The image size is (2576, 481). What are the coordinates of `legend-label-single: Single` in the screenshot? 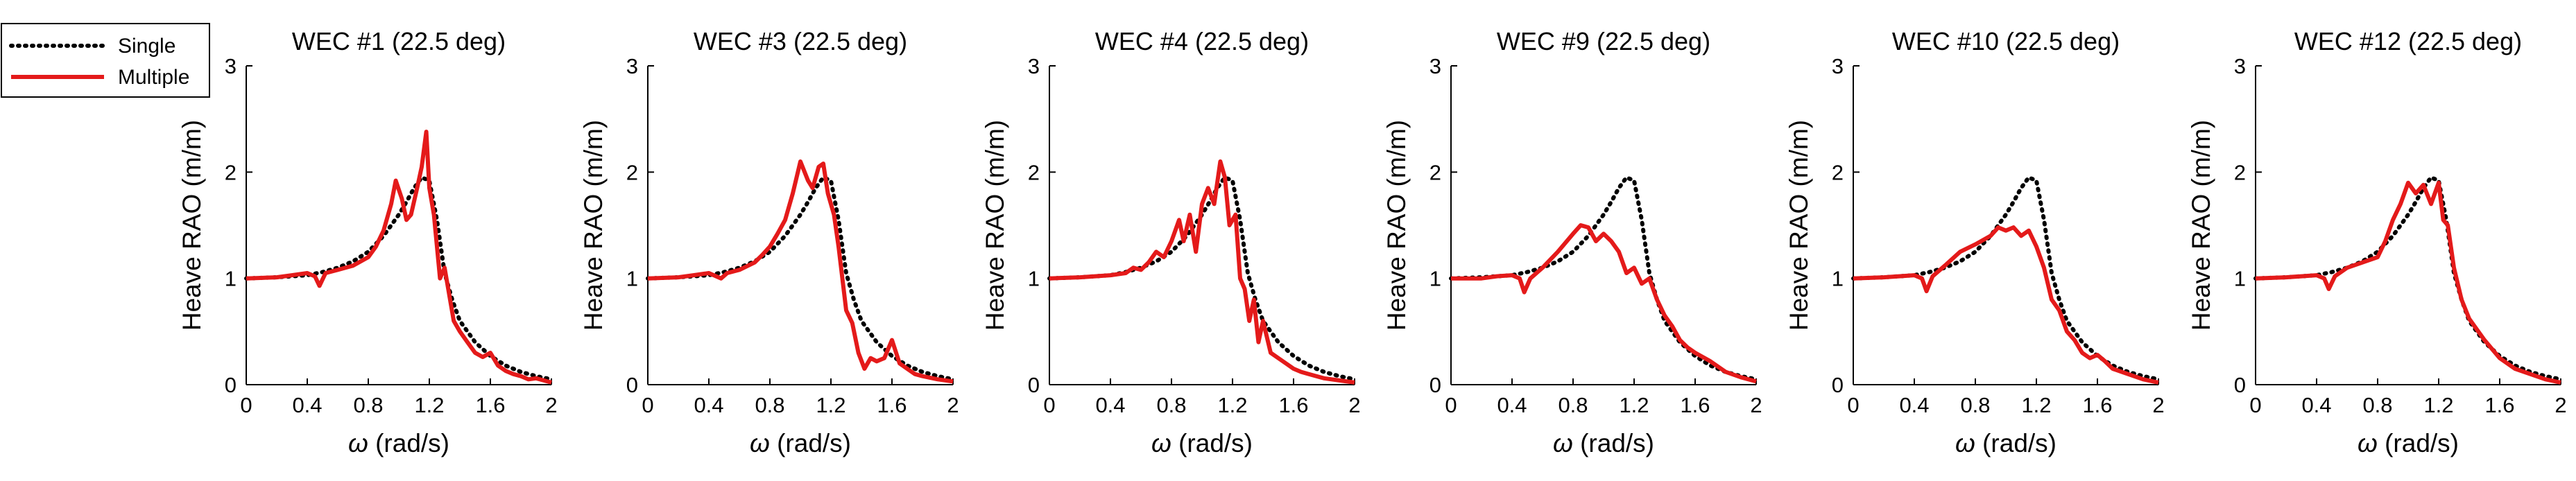 It's located at (146, 46).